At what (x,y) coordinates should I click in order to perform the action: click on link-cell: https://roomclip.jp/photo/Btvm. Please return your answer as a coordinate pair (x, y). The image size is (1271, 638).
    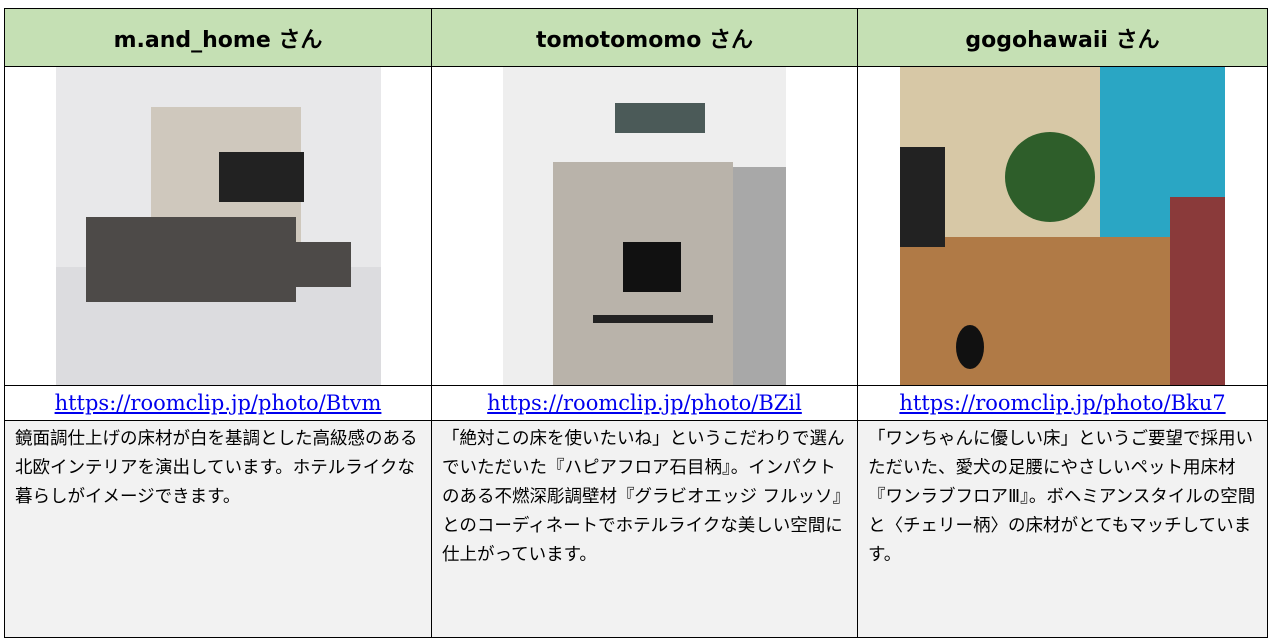
    Looking at the image, I should click on (218, 403).